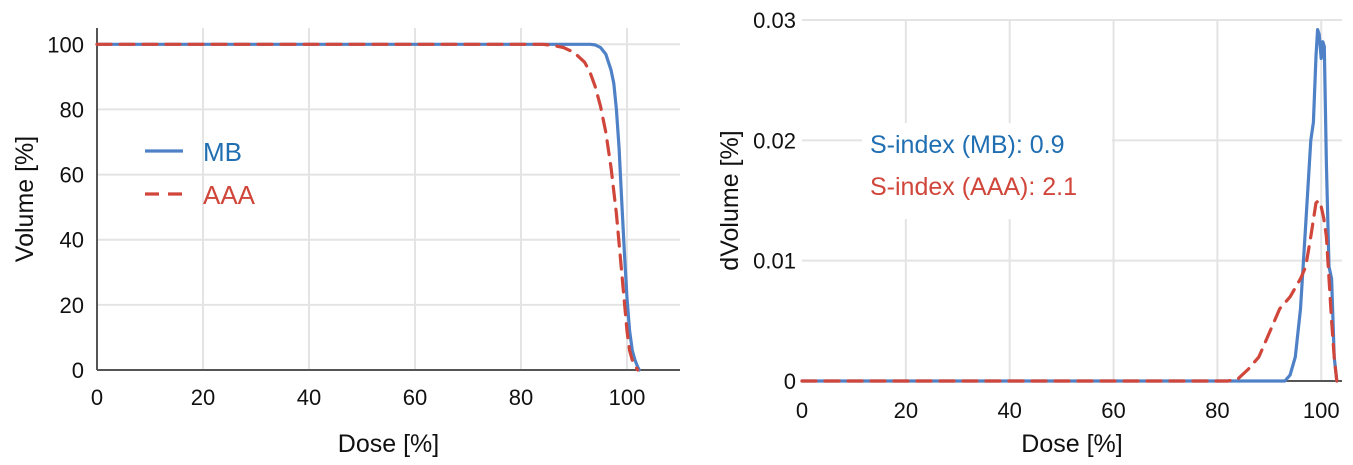 The height and width of the screenshot is (465, 1353). Describe the element at coordinates (25, 199) in the screenshot. I see `y-axis-label: Volume [%]` at that location.